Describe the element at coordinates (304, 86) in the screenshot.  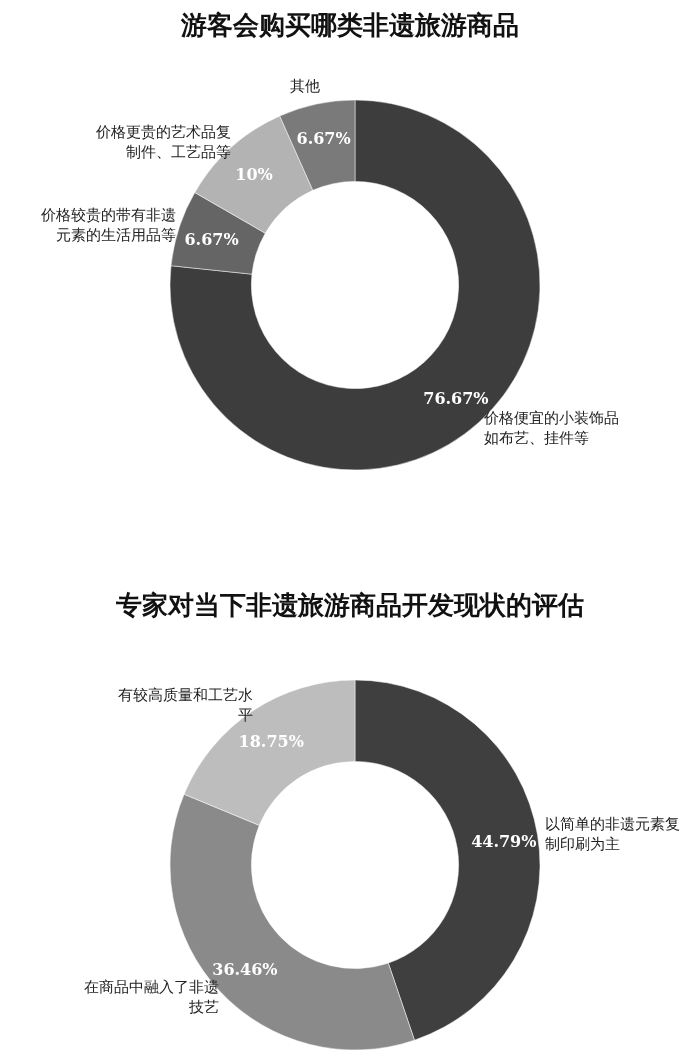
I see `slice-label: 其他` at that location.